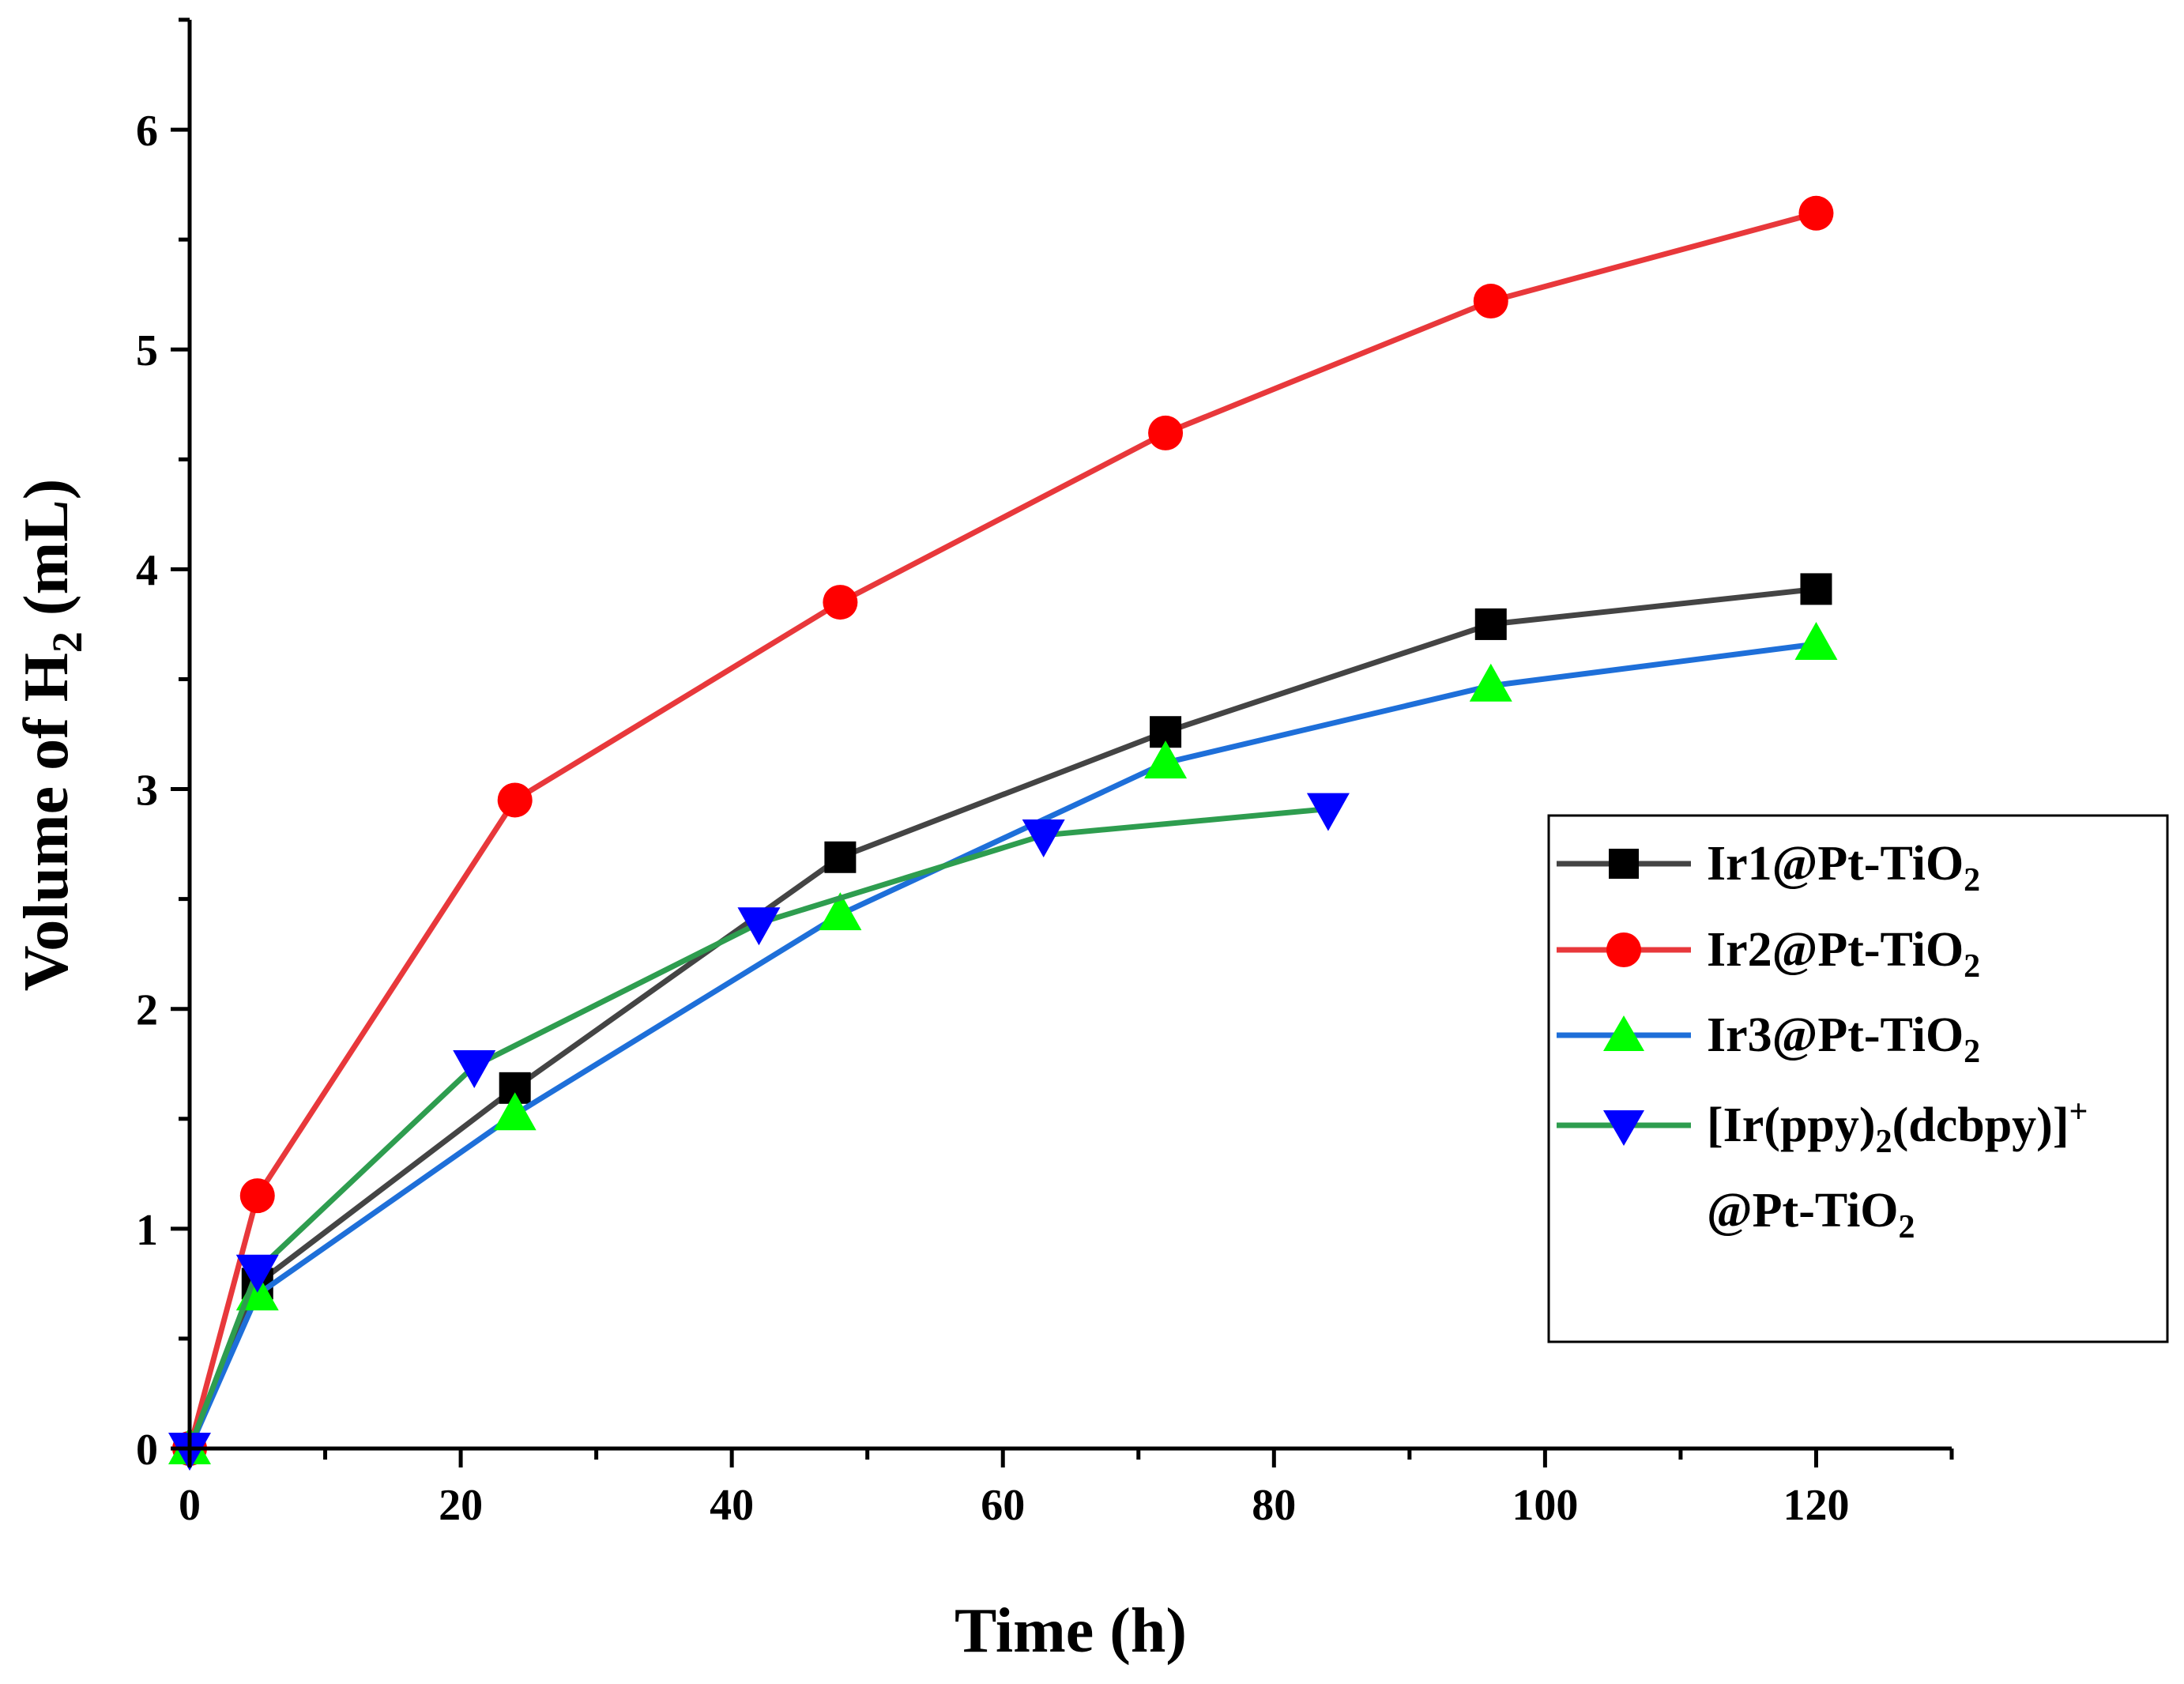  I want to click on y-tick-label: 0, so click(147, 1450).